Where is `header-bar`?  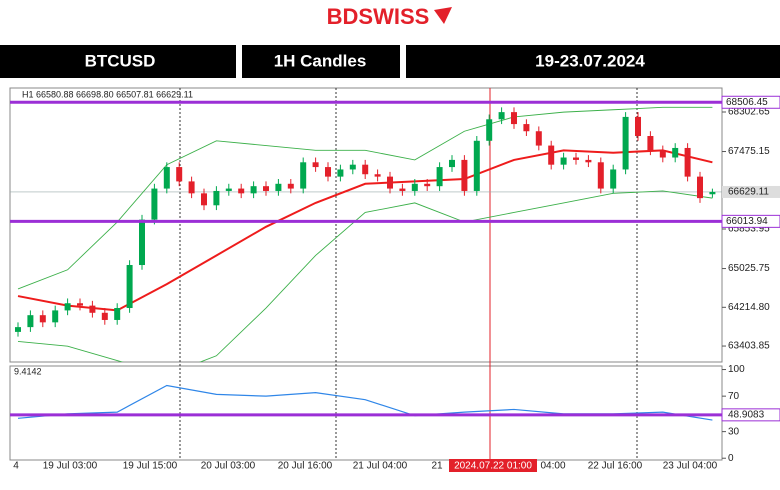 header-bar is located at coordinates (390, 61).